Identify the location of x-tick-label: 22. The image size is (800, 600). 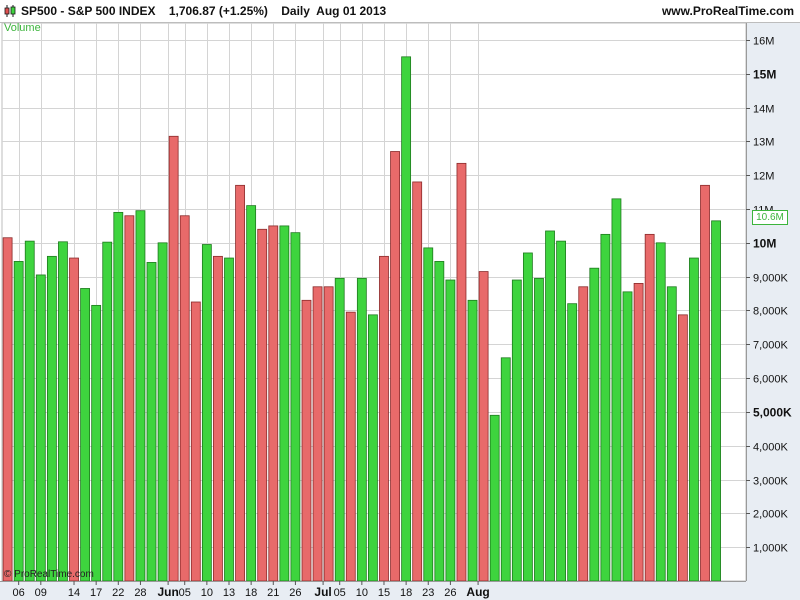
(118, 593).